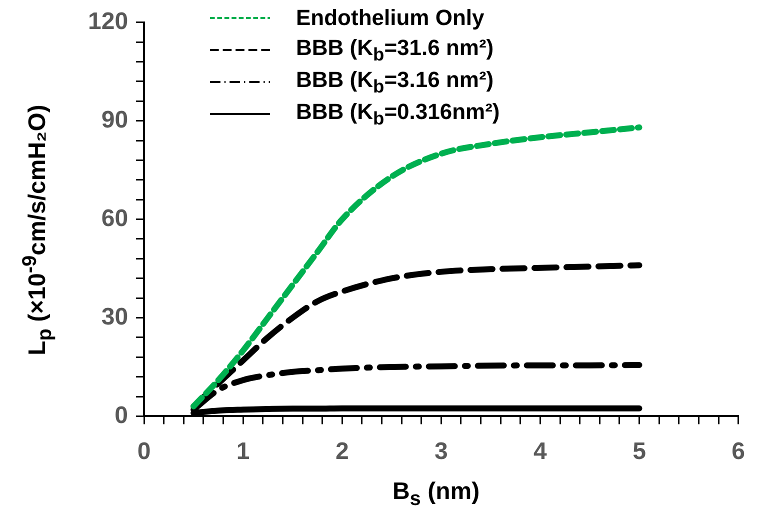  I want to click on y-tick-label: 0, so click(121, 415).